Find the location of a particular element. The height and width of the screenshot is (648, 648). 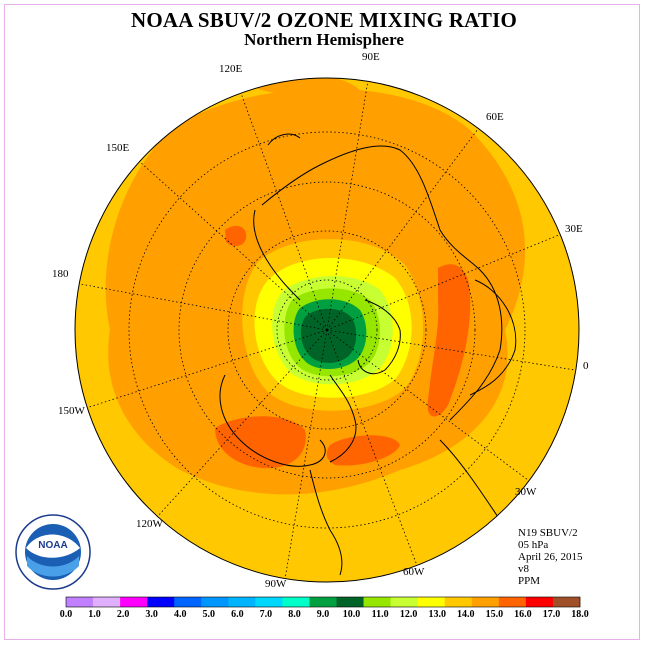

colorbar-tick-label: 5.0 is located at coordinates (209, 614).